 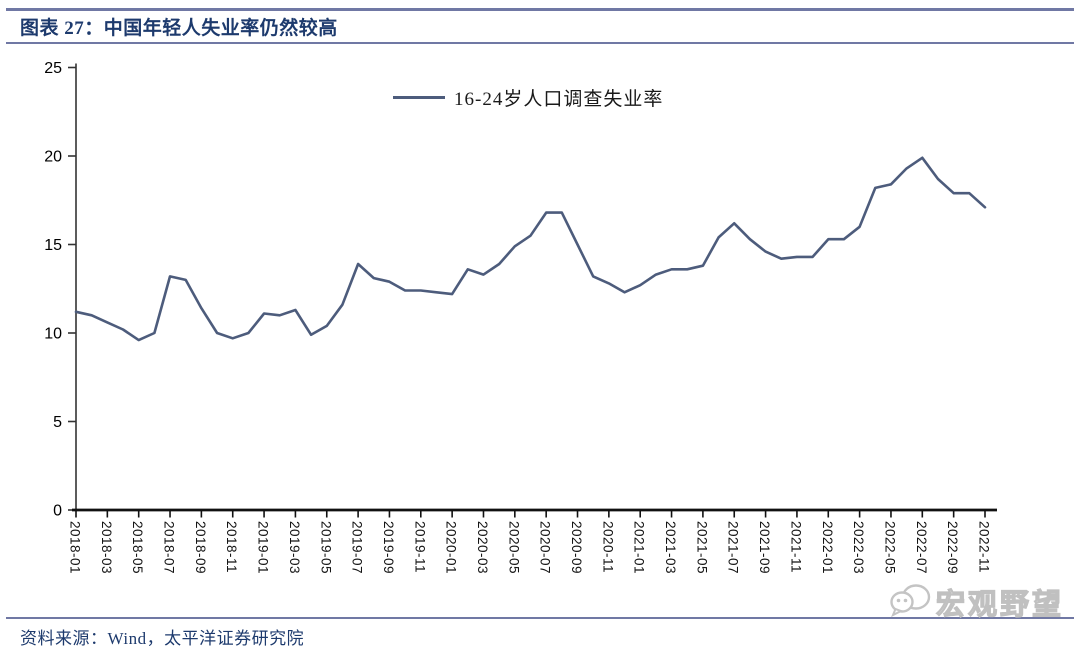 I want to click on x-axis-tick-label: 2018-09, so click(x=200, y=547).